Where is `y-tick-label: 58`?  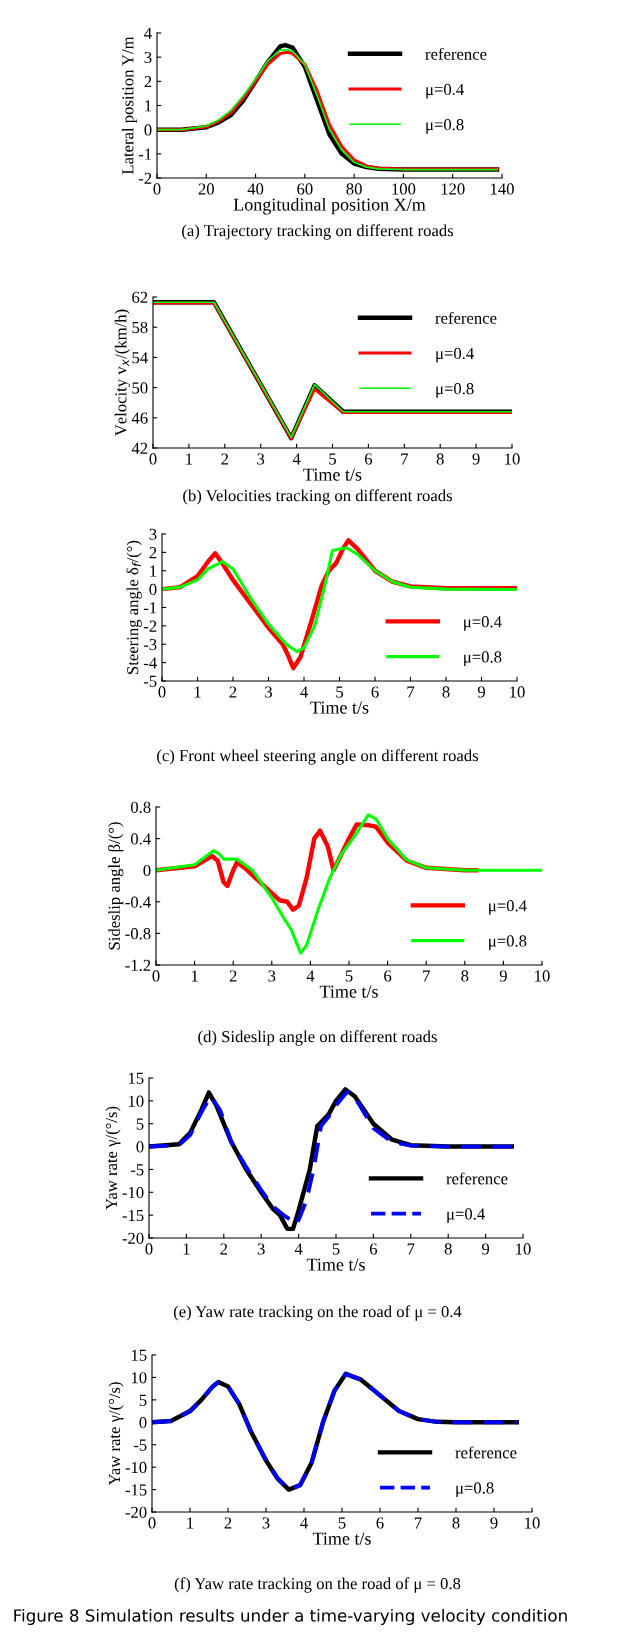
y-tick-label: 58 is located at coordinates (140, 327).